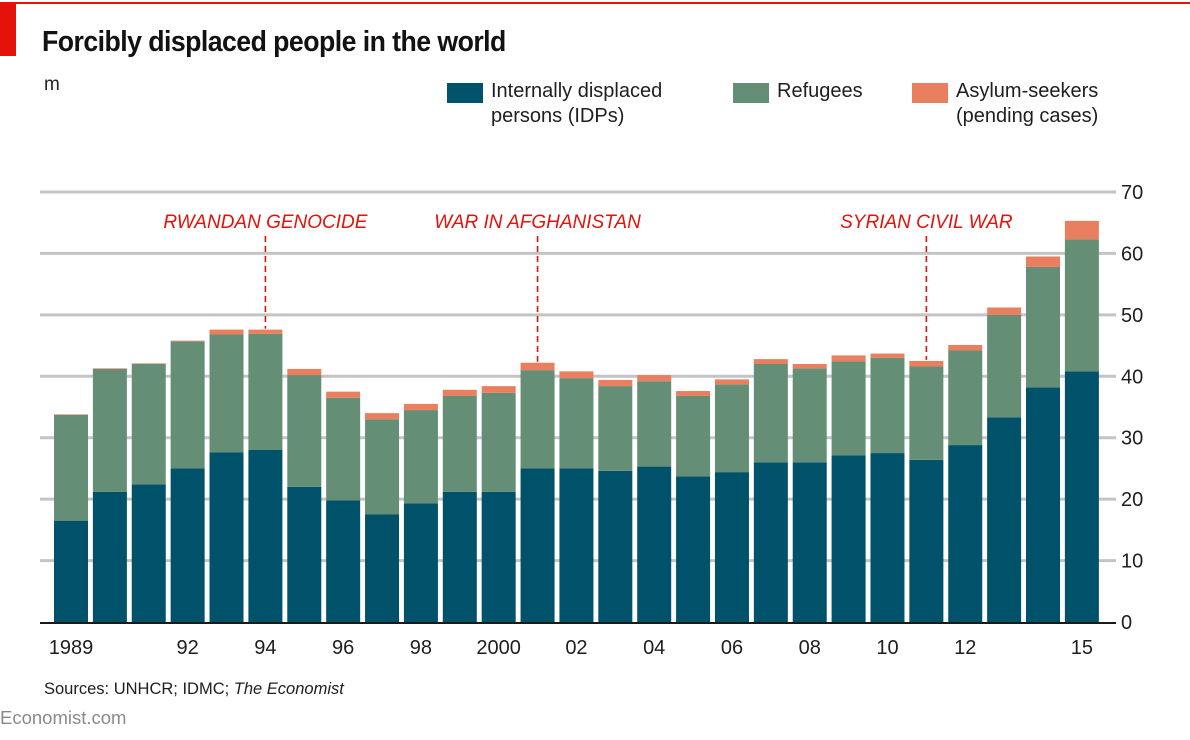 Image resolution: width=1190 pixels, height=740 pixels. Describe the element at coordinates (1132, 316) in the screenshot. I see `y-tick-label: 50` at that location.